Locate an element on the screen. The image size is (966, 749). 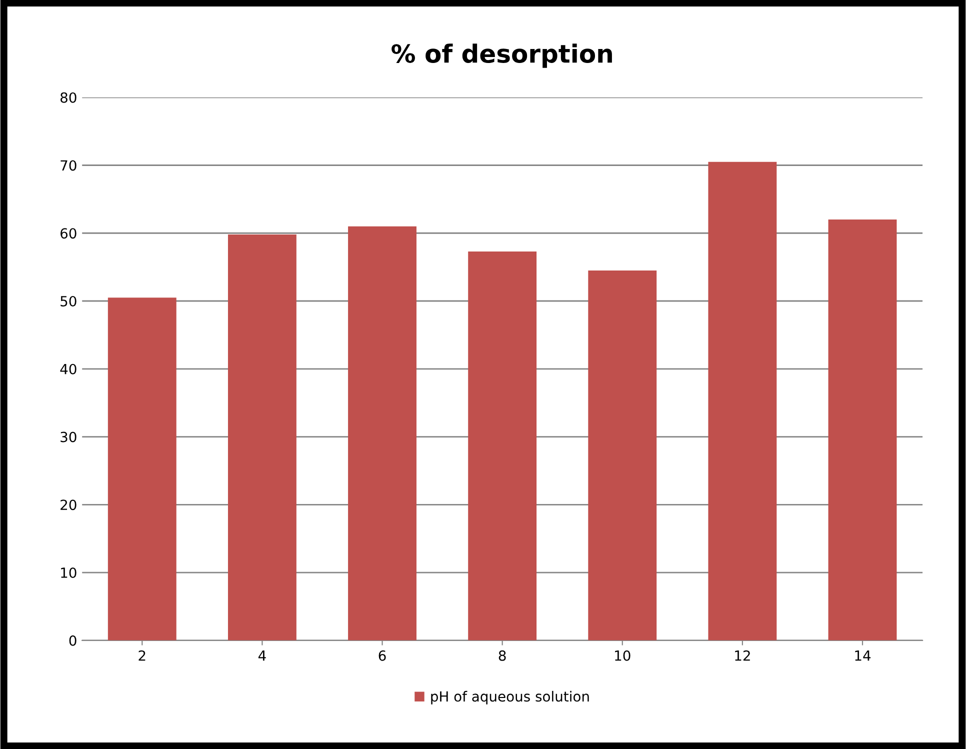
x-tick-label: 6 is located at coordinates (382, 655).